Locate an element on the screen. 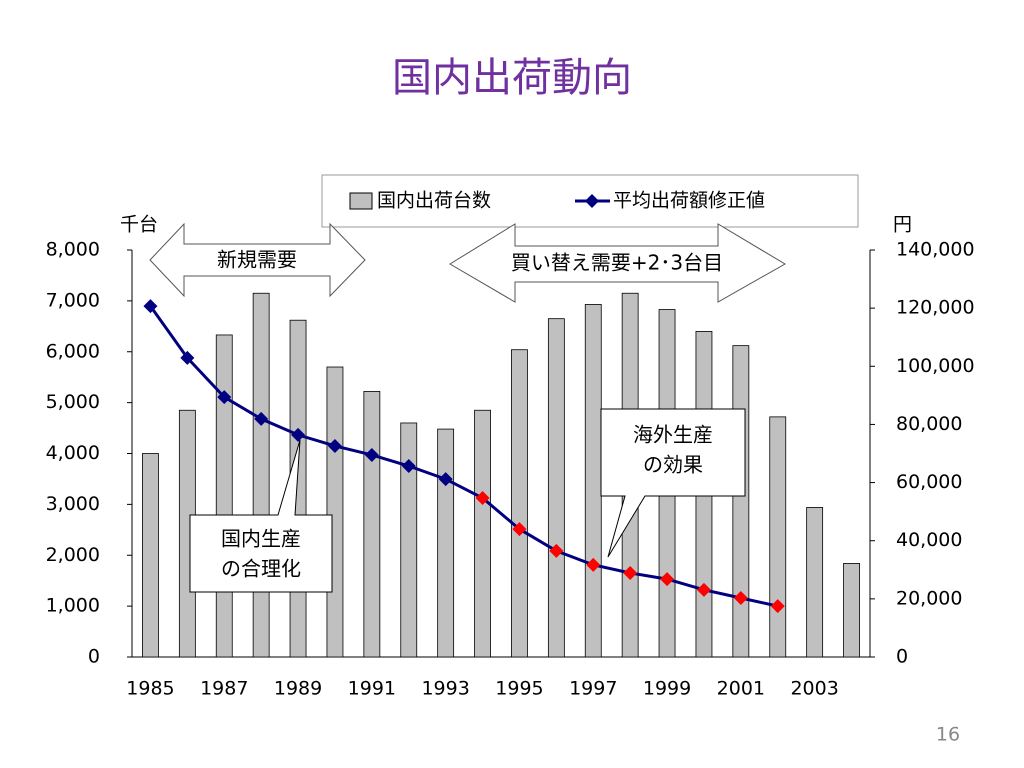  legend-marker is located at coordinates (592, 201).